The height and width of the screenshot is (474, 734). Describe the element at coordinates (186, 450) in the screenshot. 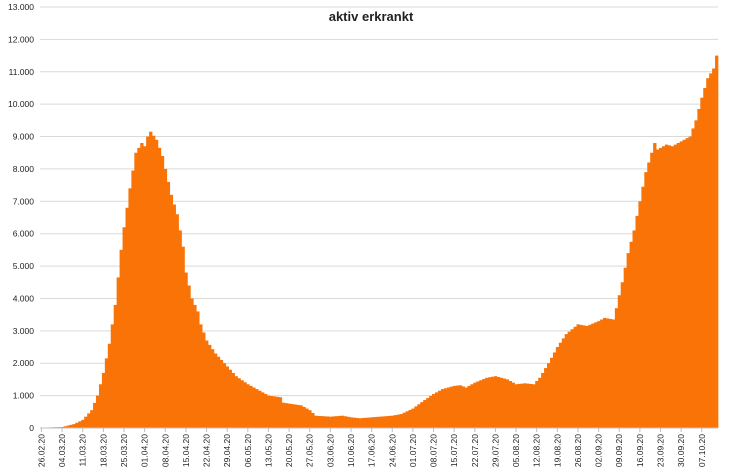

I see `x-tick-label: 15.04.20` at that location.